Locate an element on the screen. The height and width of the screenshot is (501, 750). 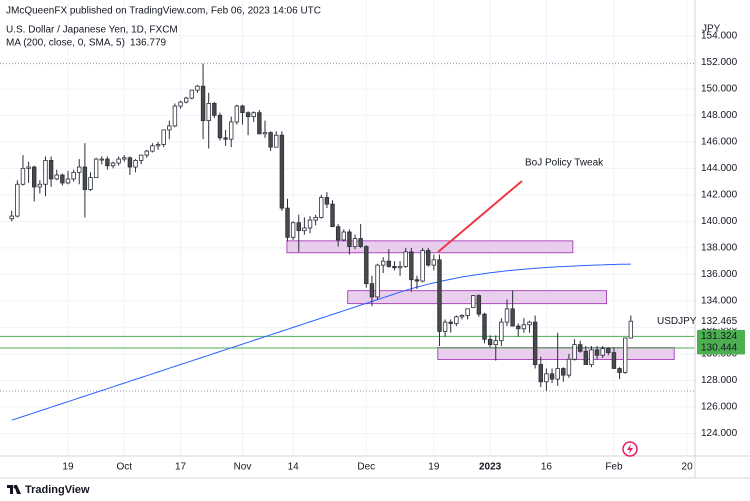
currency: JPY is located at coordinates (711, 29).